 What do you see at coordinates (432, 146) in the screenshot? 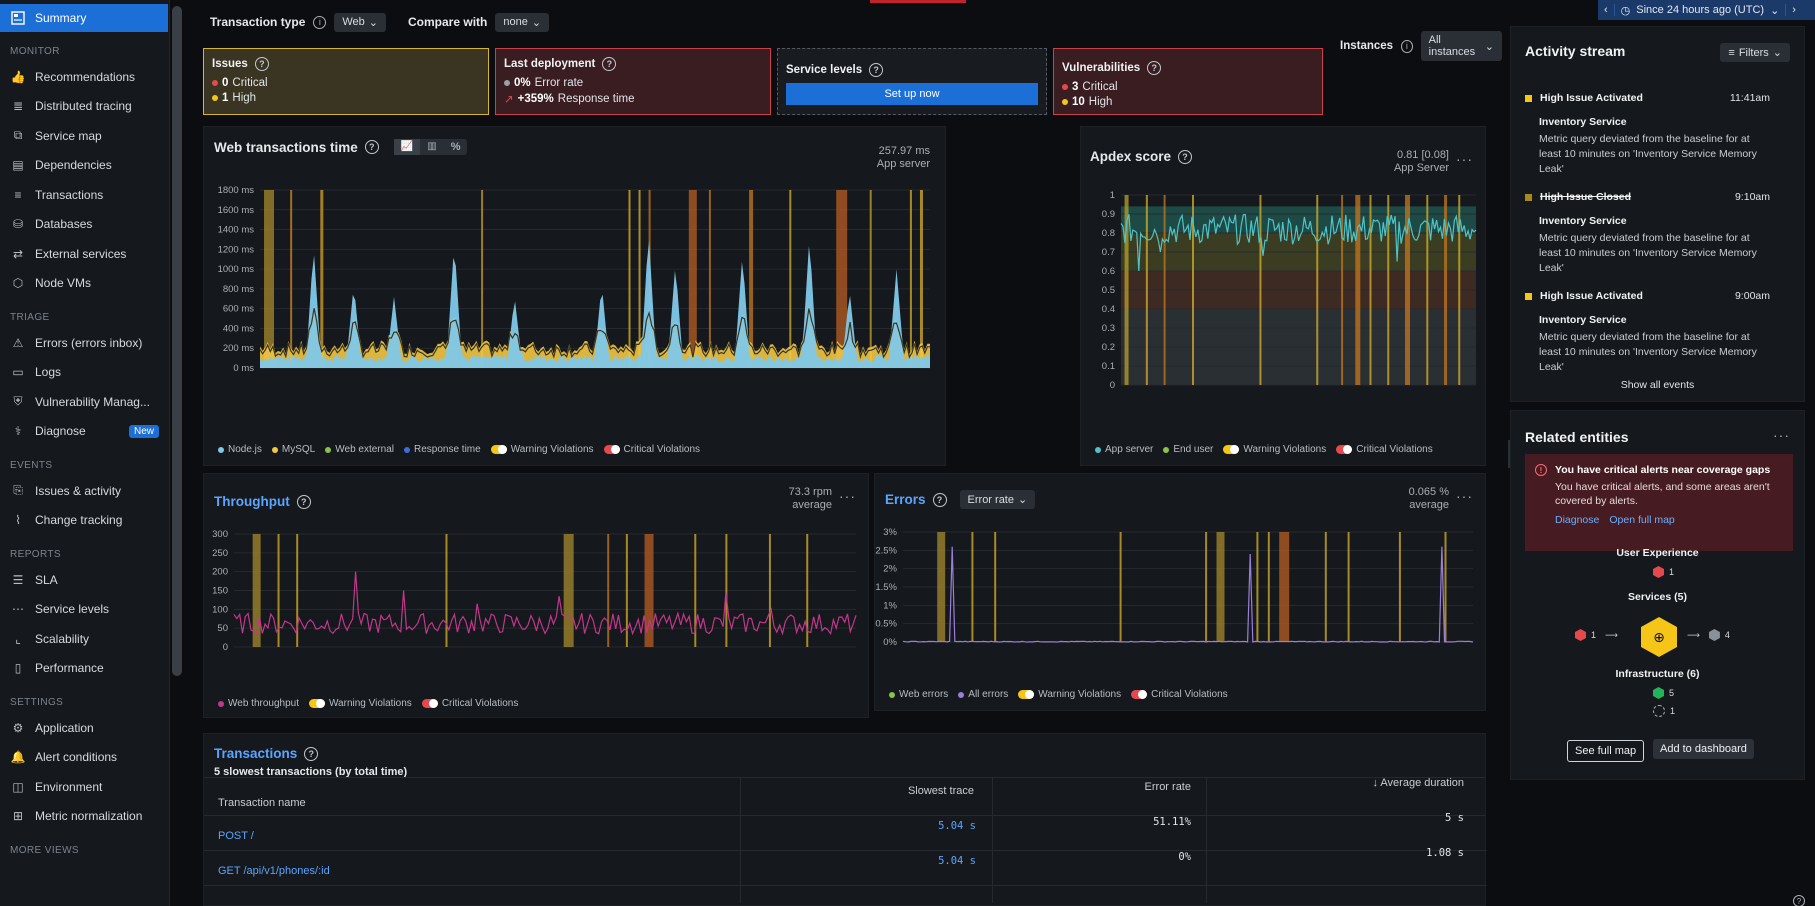
I see `bar-chart-icon: ▥` at bounding box center [432, 146].